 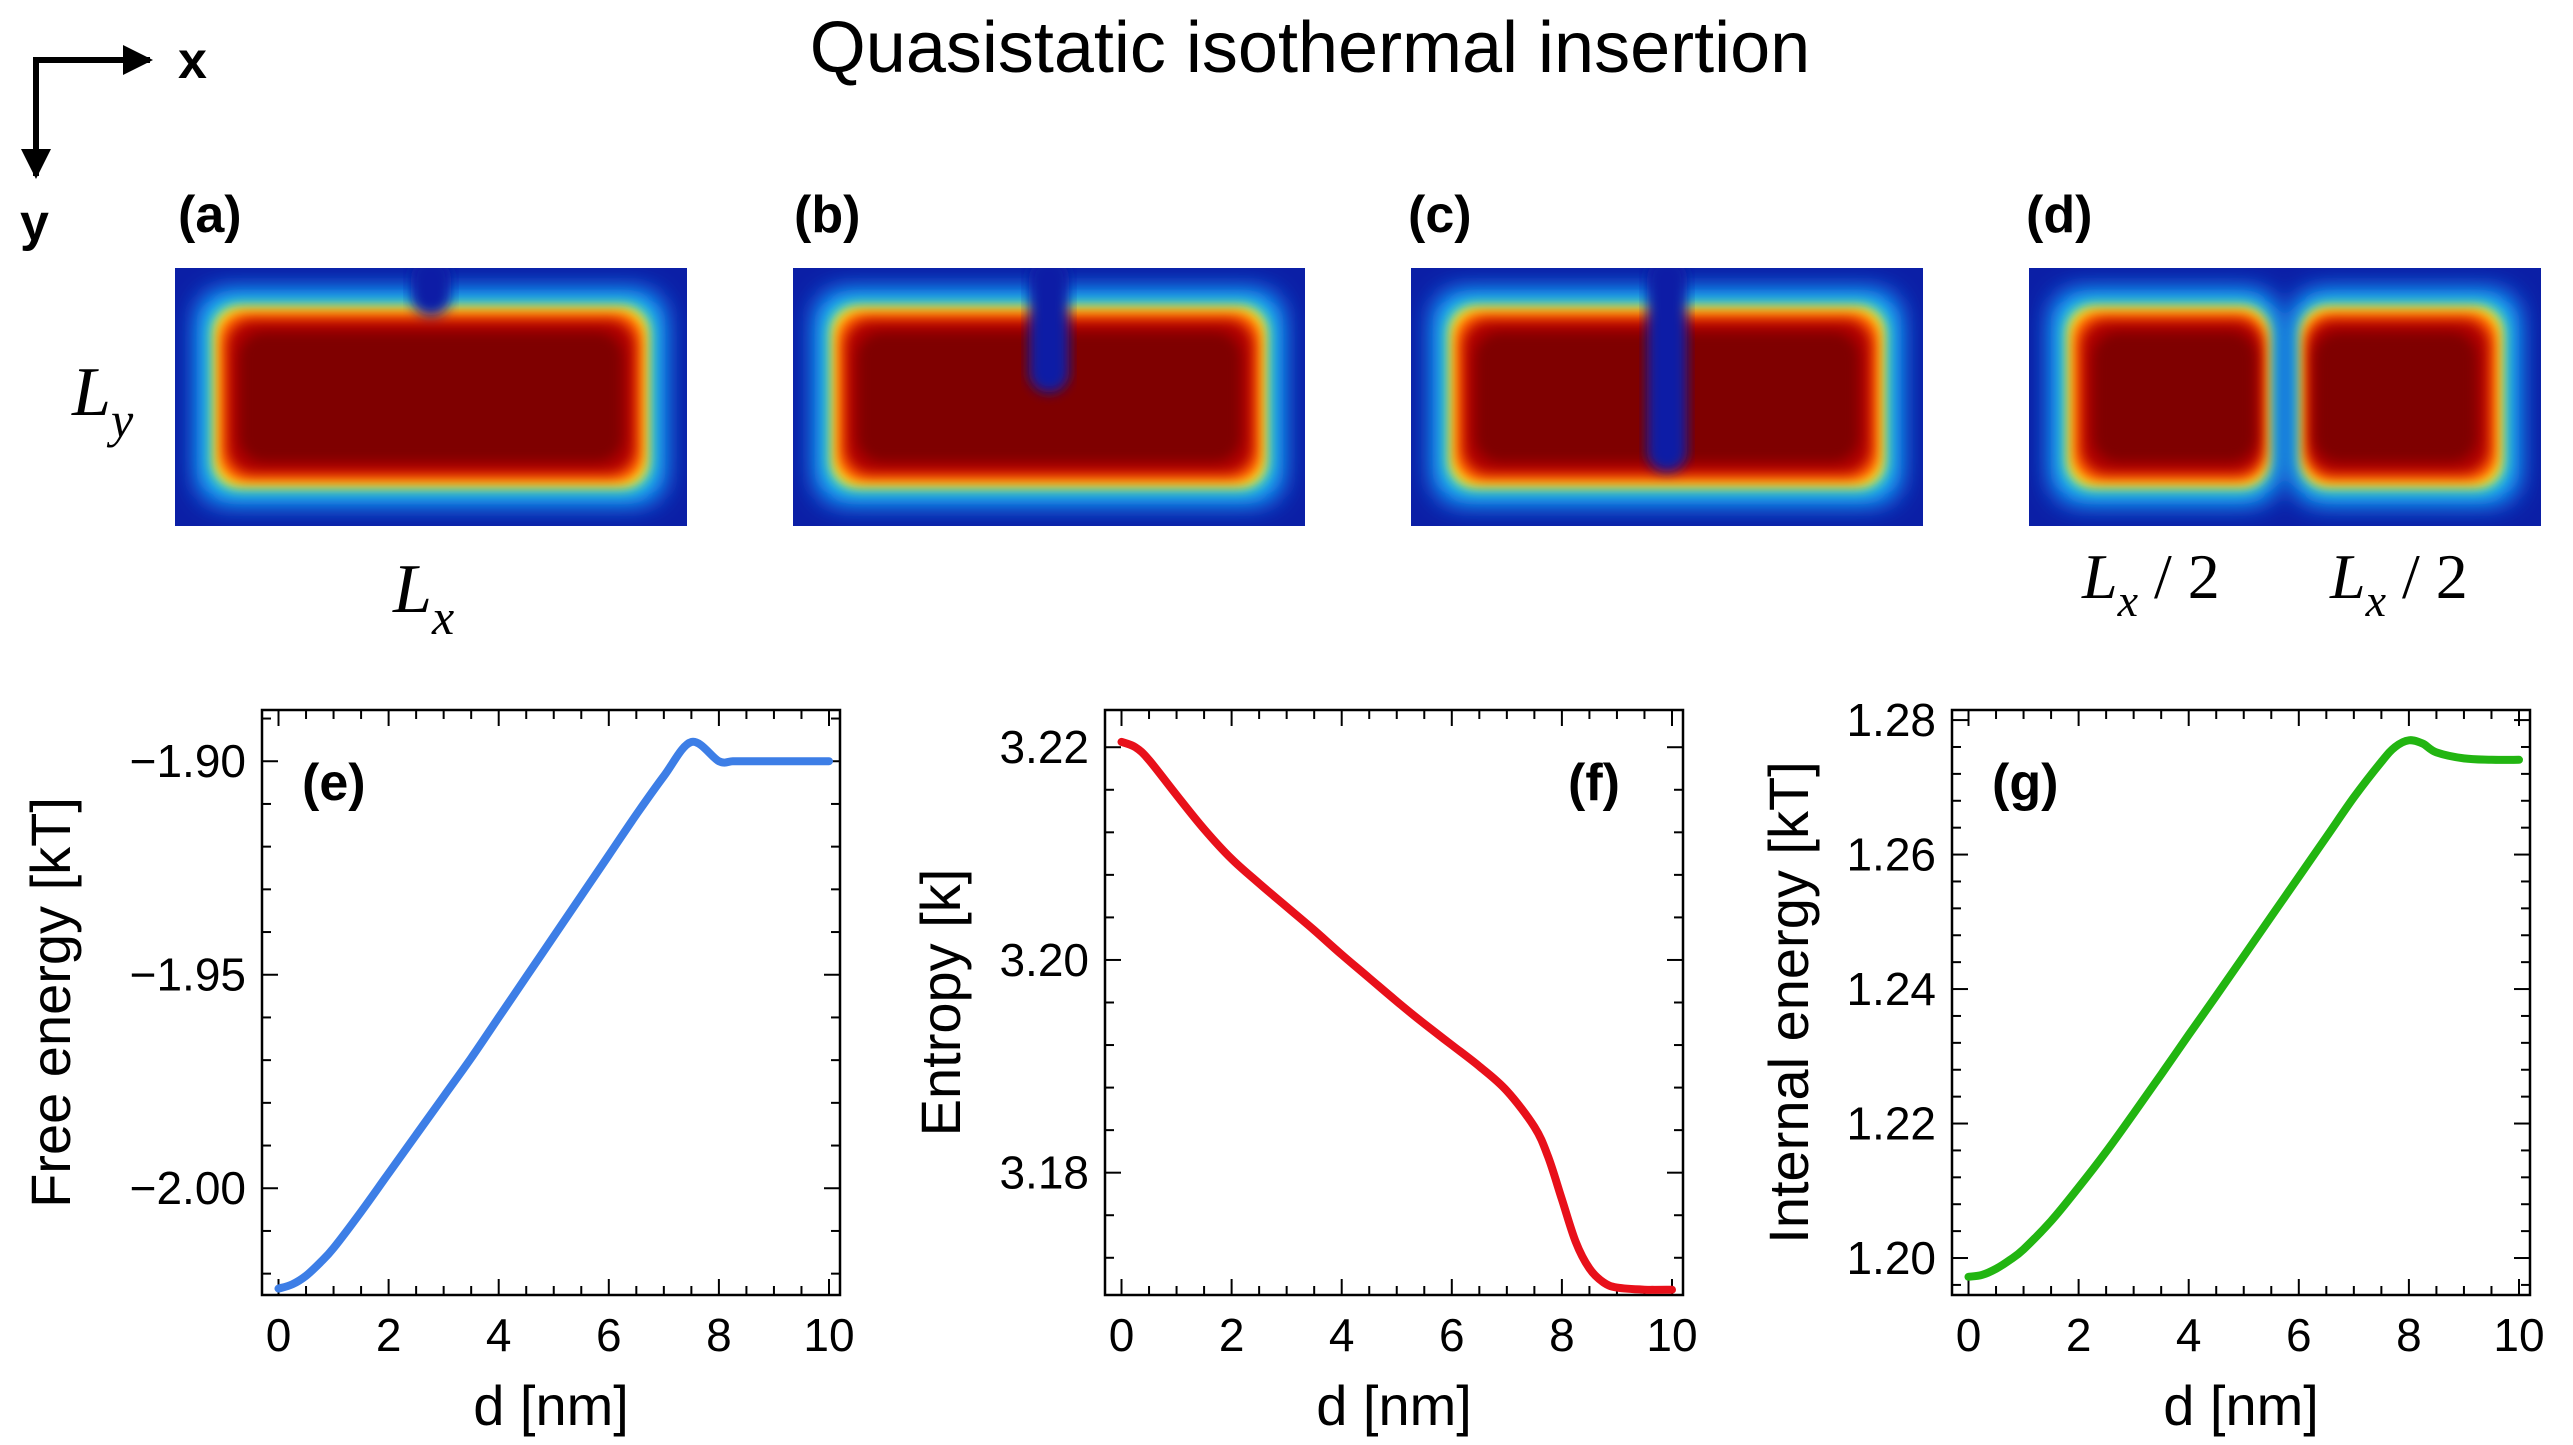 What do you see at coordinates (1310, 48) in the screenshot?
I see `figure-title: Quasistatic isothermal insertion` at bounding box center [1310, 48].